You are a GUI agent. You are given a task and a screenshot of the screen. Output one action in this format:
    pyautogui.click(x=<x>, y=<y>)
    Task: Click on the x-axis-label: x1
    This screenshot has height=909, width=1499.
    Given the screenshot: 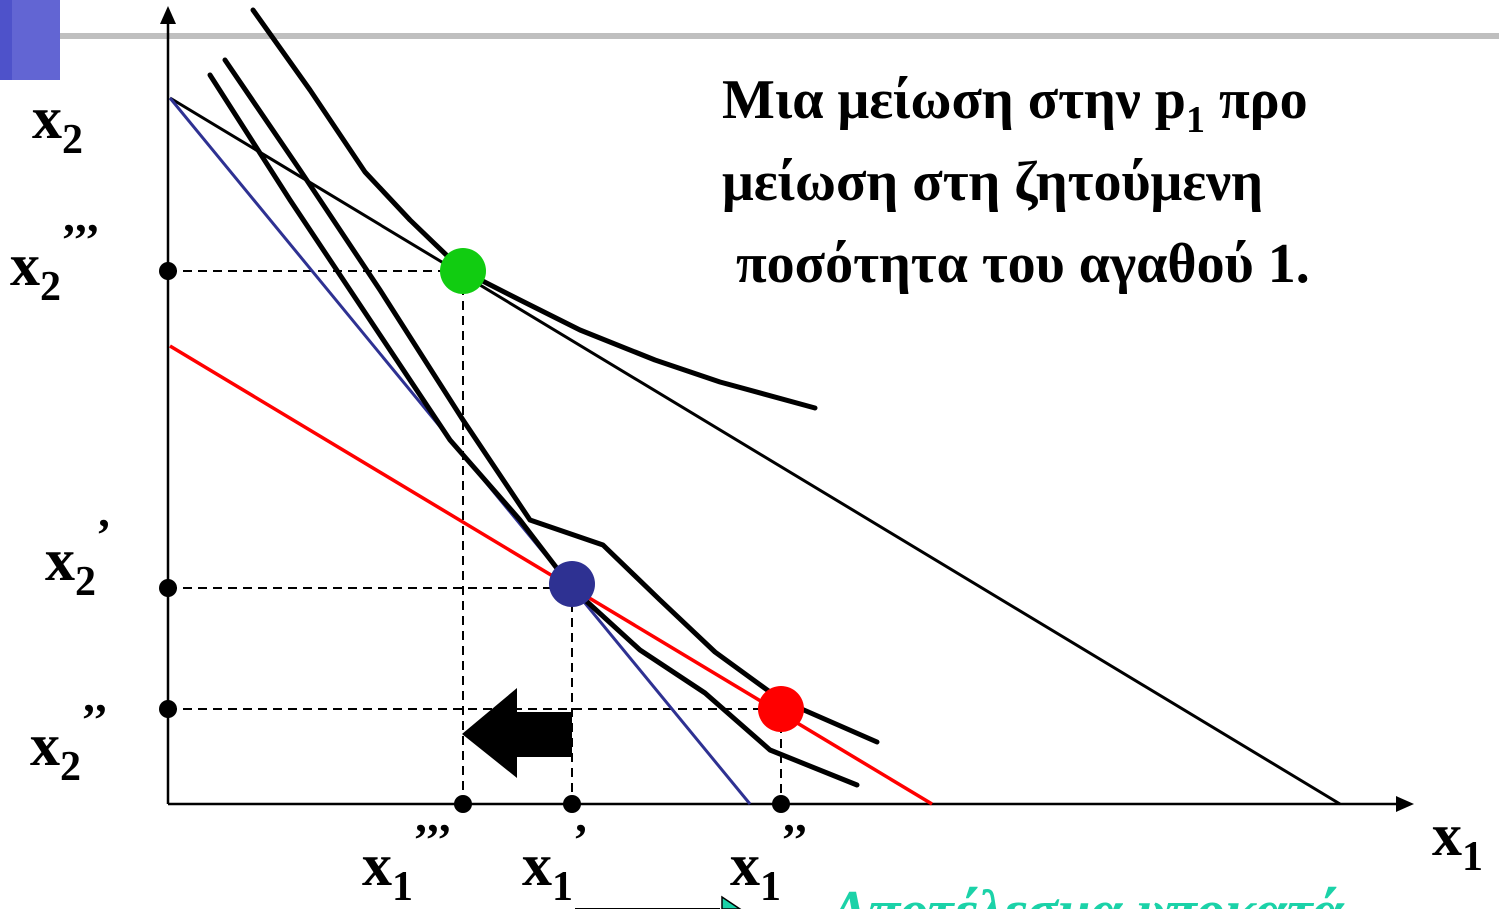 What is the action you would take?
    pyautogui.click(x=1457, y=841)
    